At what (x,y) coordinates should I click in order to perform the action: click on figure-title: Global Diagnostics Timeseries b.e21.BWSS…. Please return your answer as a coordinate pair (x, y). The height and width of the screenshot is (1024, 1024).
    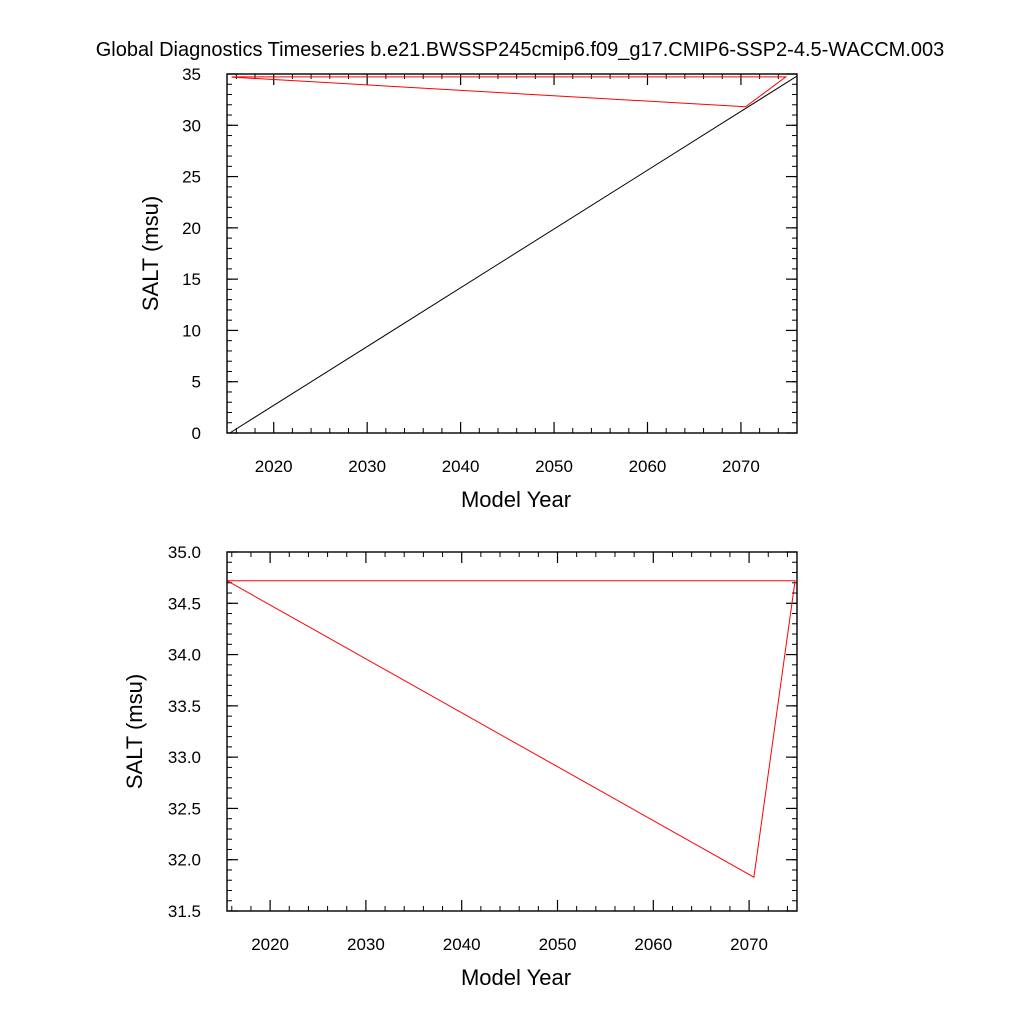
    Looking at the image, I should click on (520, 50).